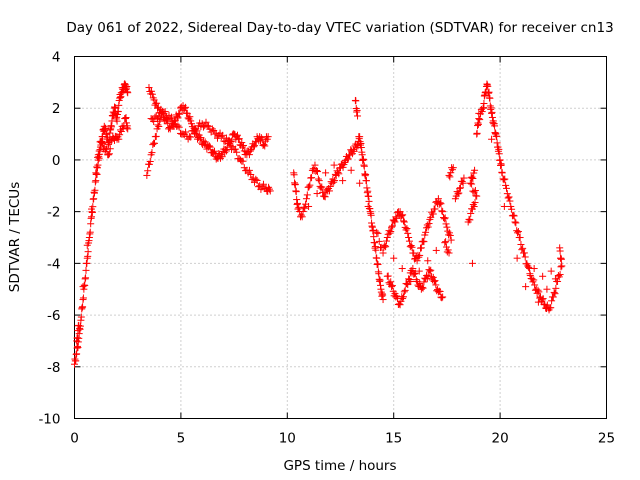 The height and width of the screenshot is (480, 640). I want to click on y-tick-label: 2, so click(56, 109).